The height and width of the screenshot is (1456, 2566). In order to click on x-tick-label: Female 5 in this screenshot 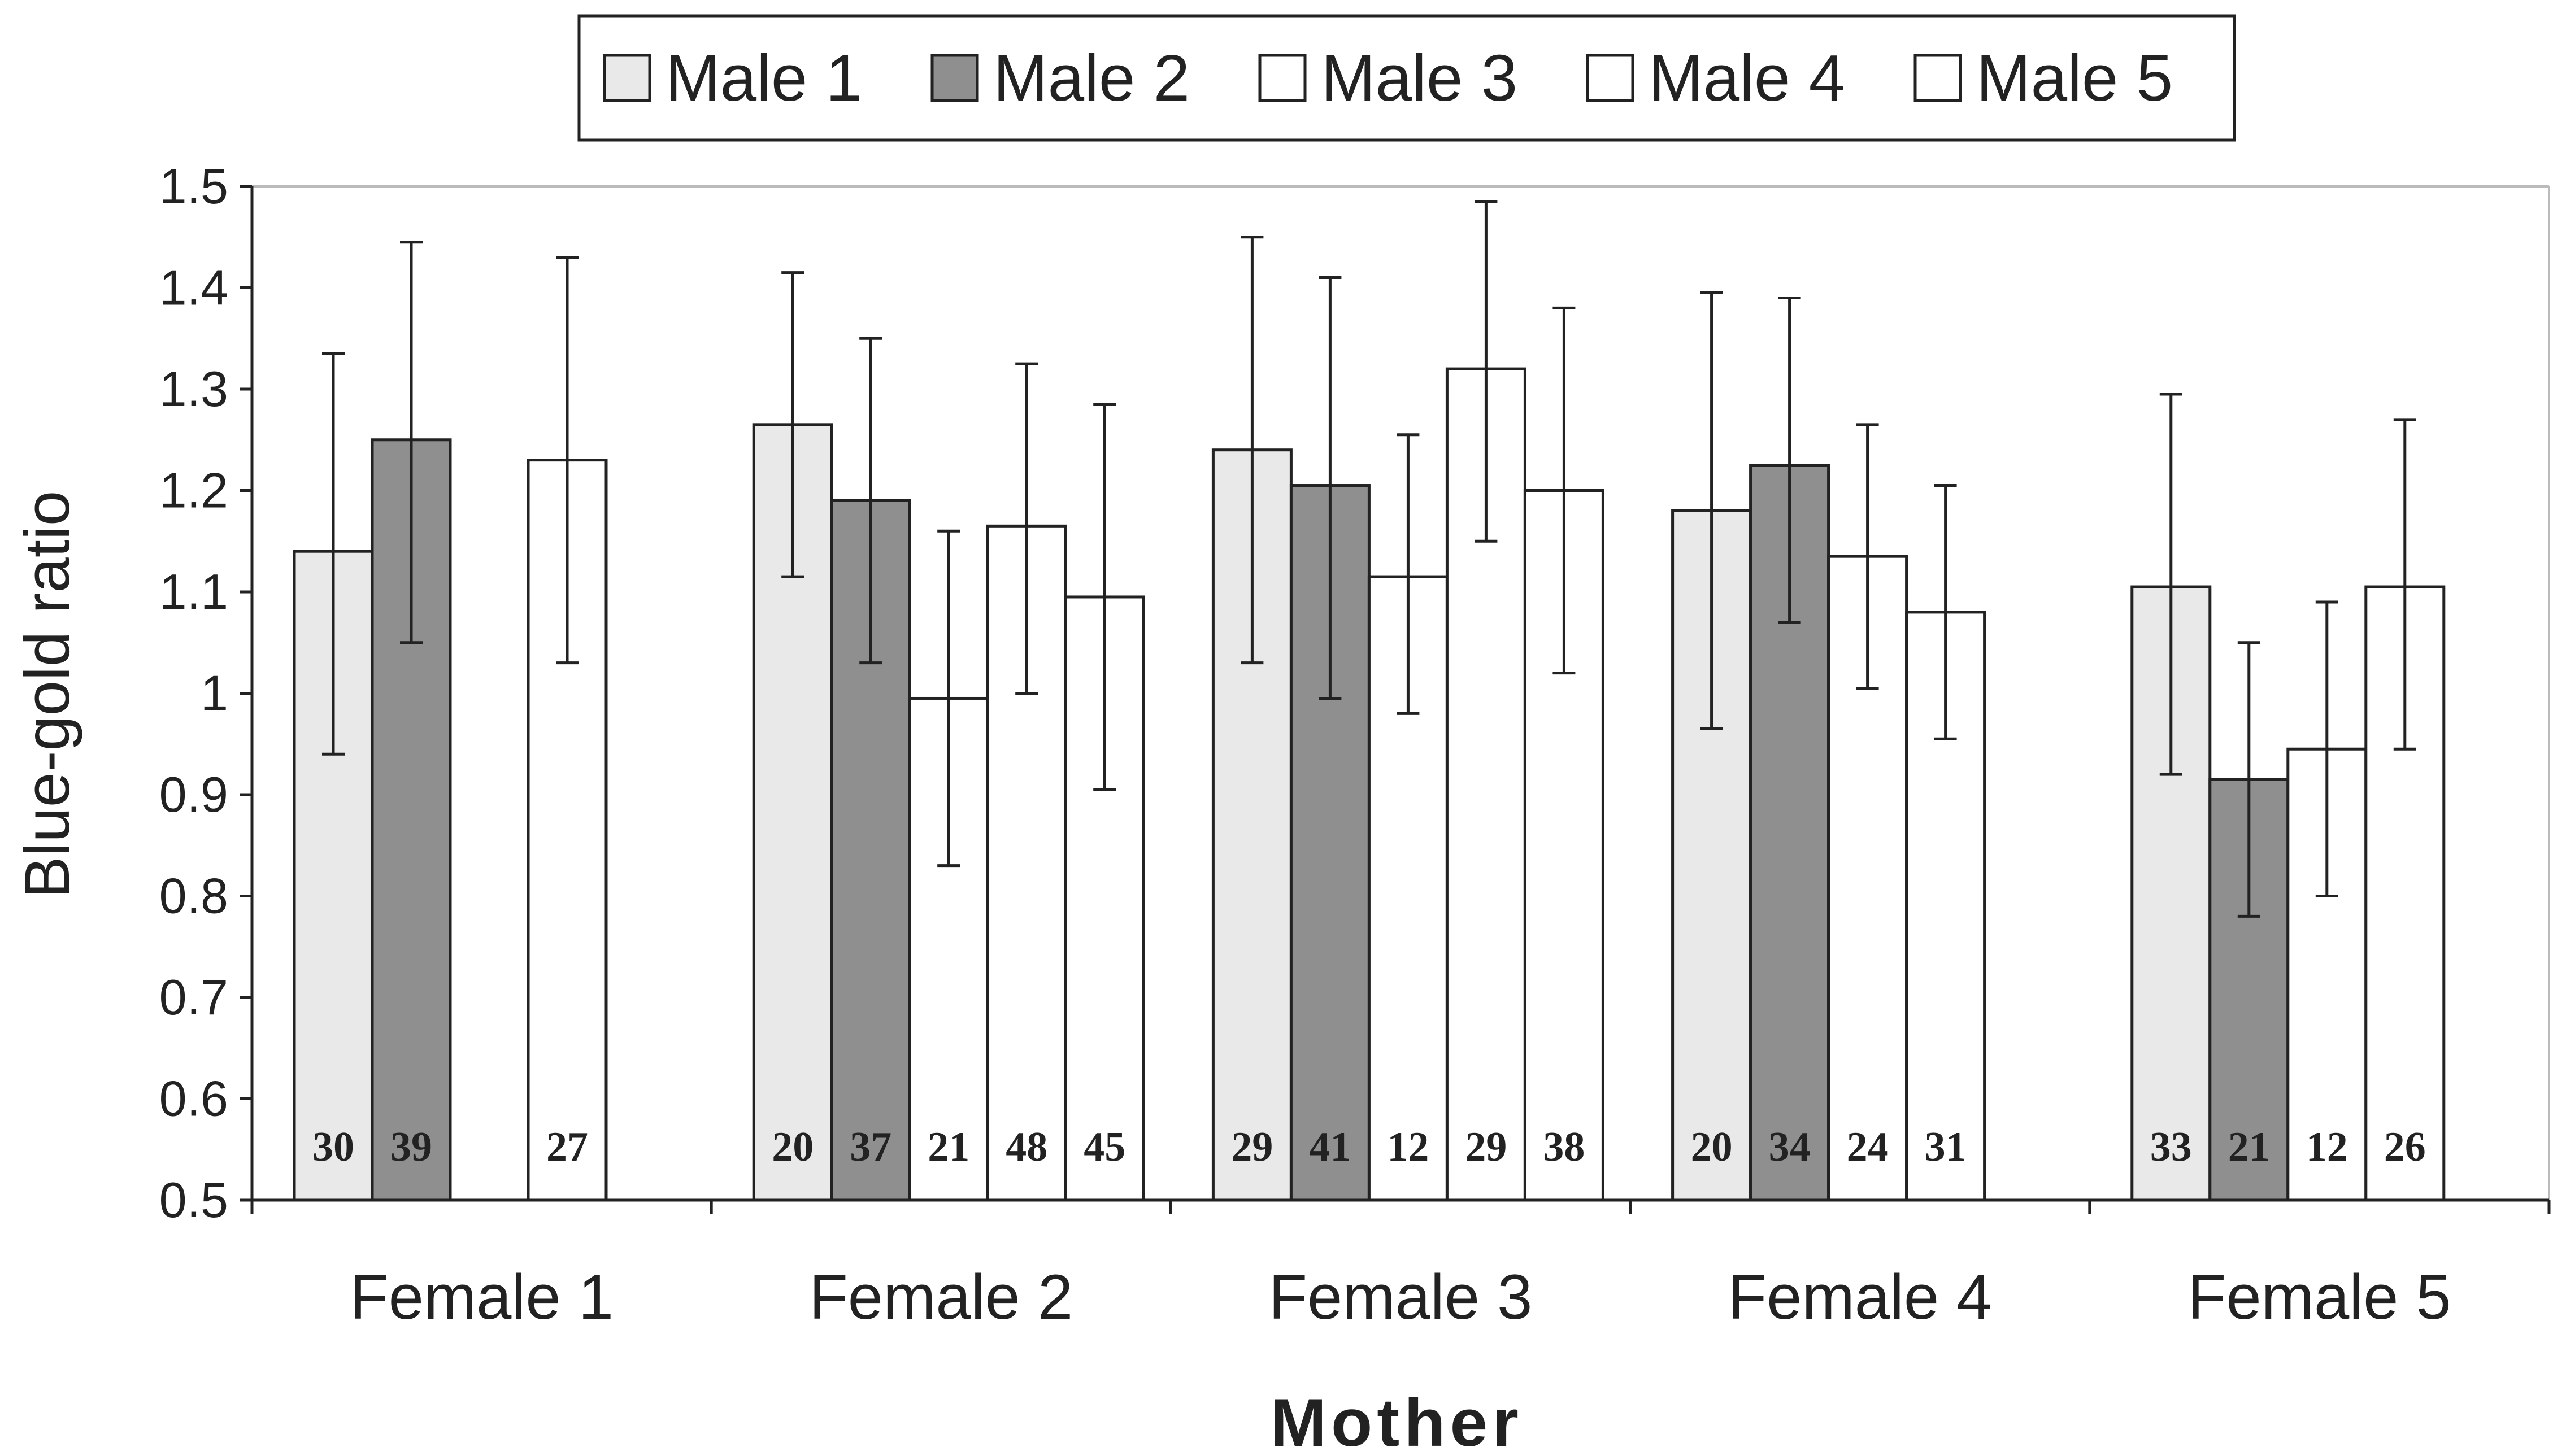, I will do `click(2319, 1297)`.